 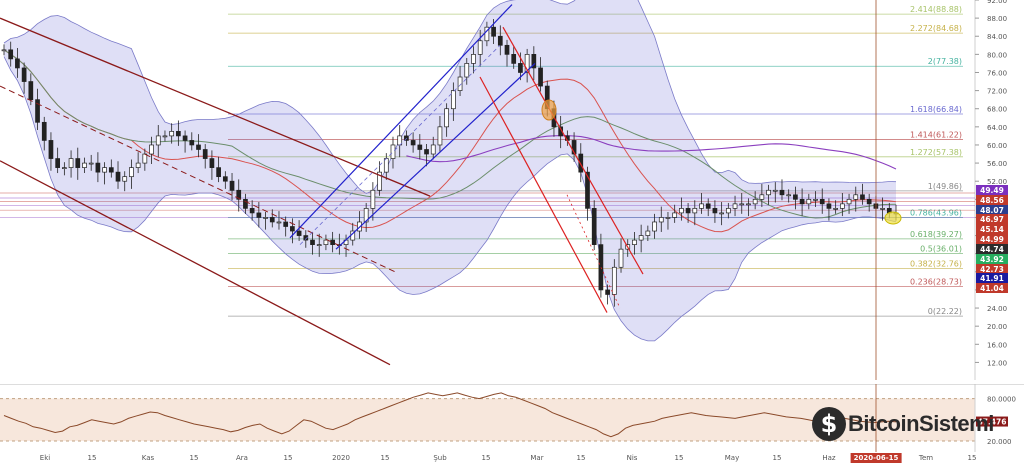 What do you see at coordinates (992, 269) in the screenshot?
I see `price-tag-label: 42.73` at bounding box center [992, 269].